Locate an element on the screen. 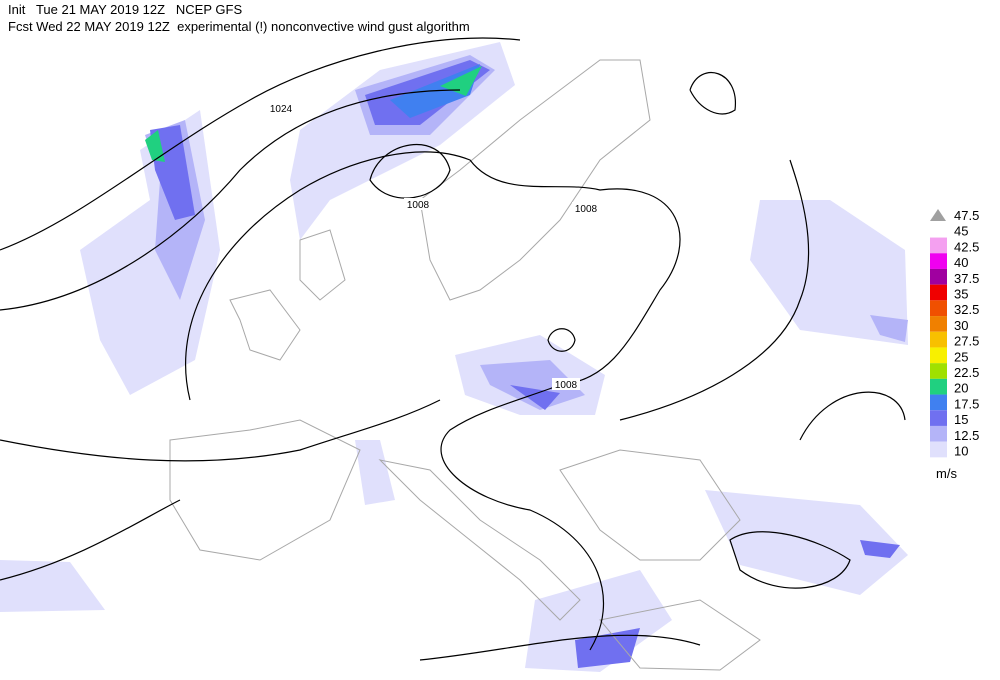 The image size is (1000, 680). legend-label: 40 is located at coordinates (961, 262).